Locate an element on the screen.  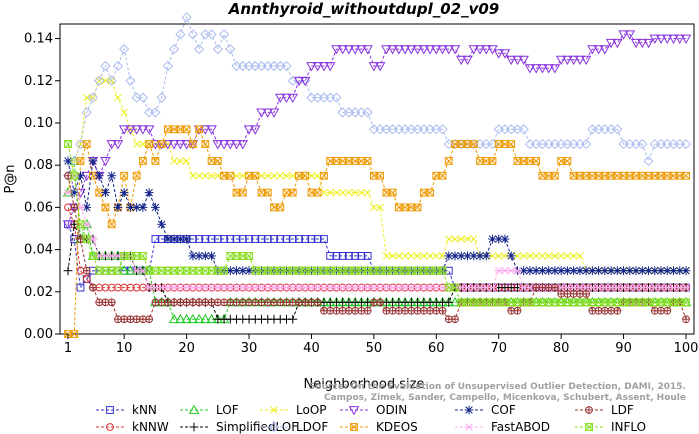
y-tick-label: 0.10 is located at coordinates (38, 123).